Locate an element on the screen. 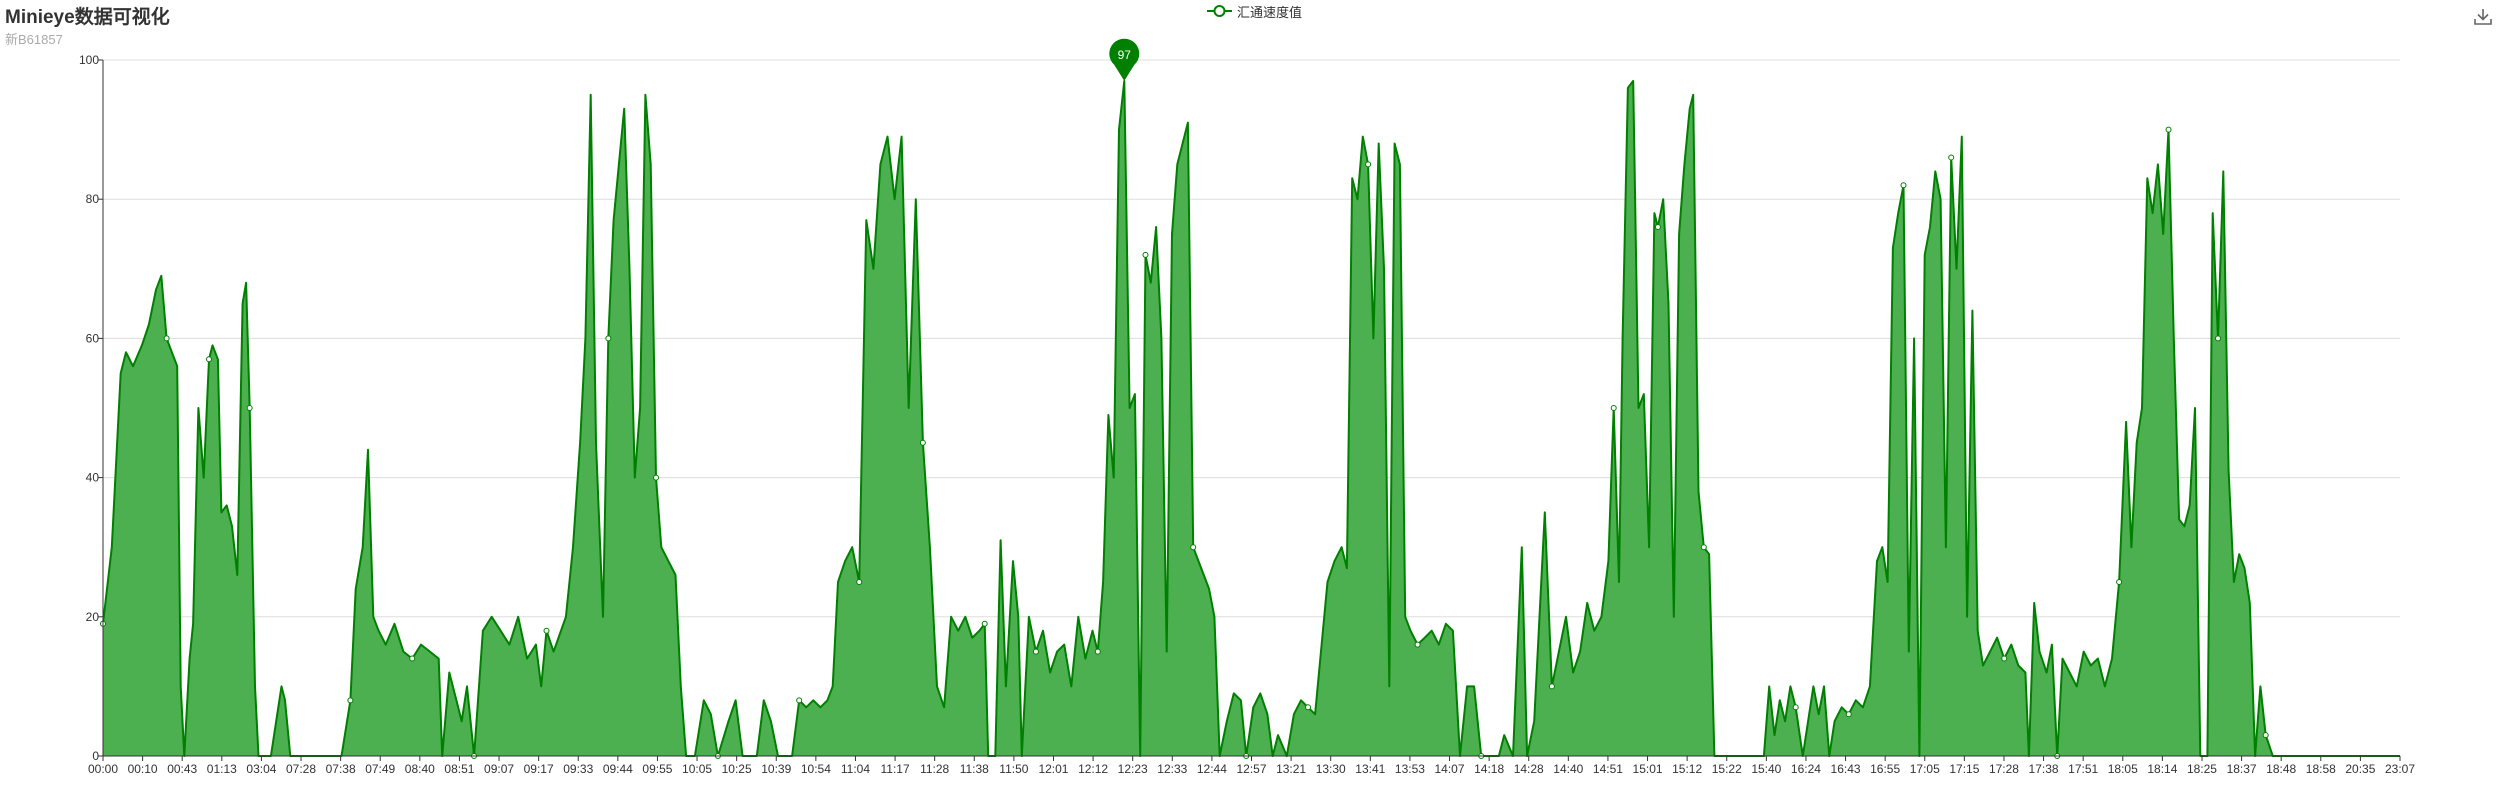 This screenshot has width=2500, height=800. x-tick-label: 07:38 is located at coordinates (341, 769).